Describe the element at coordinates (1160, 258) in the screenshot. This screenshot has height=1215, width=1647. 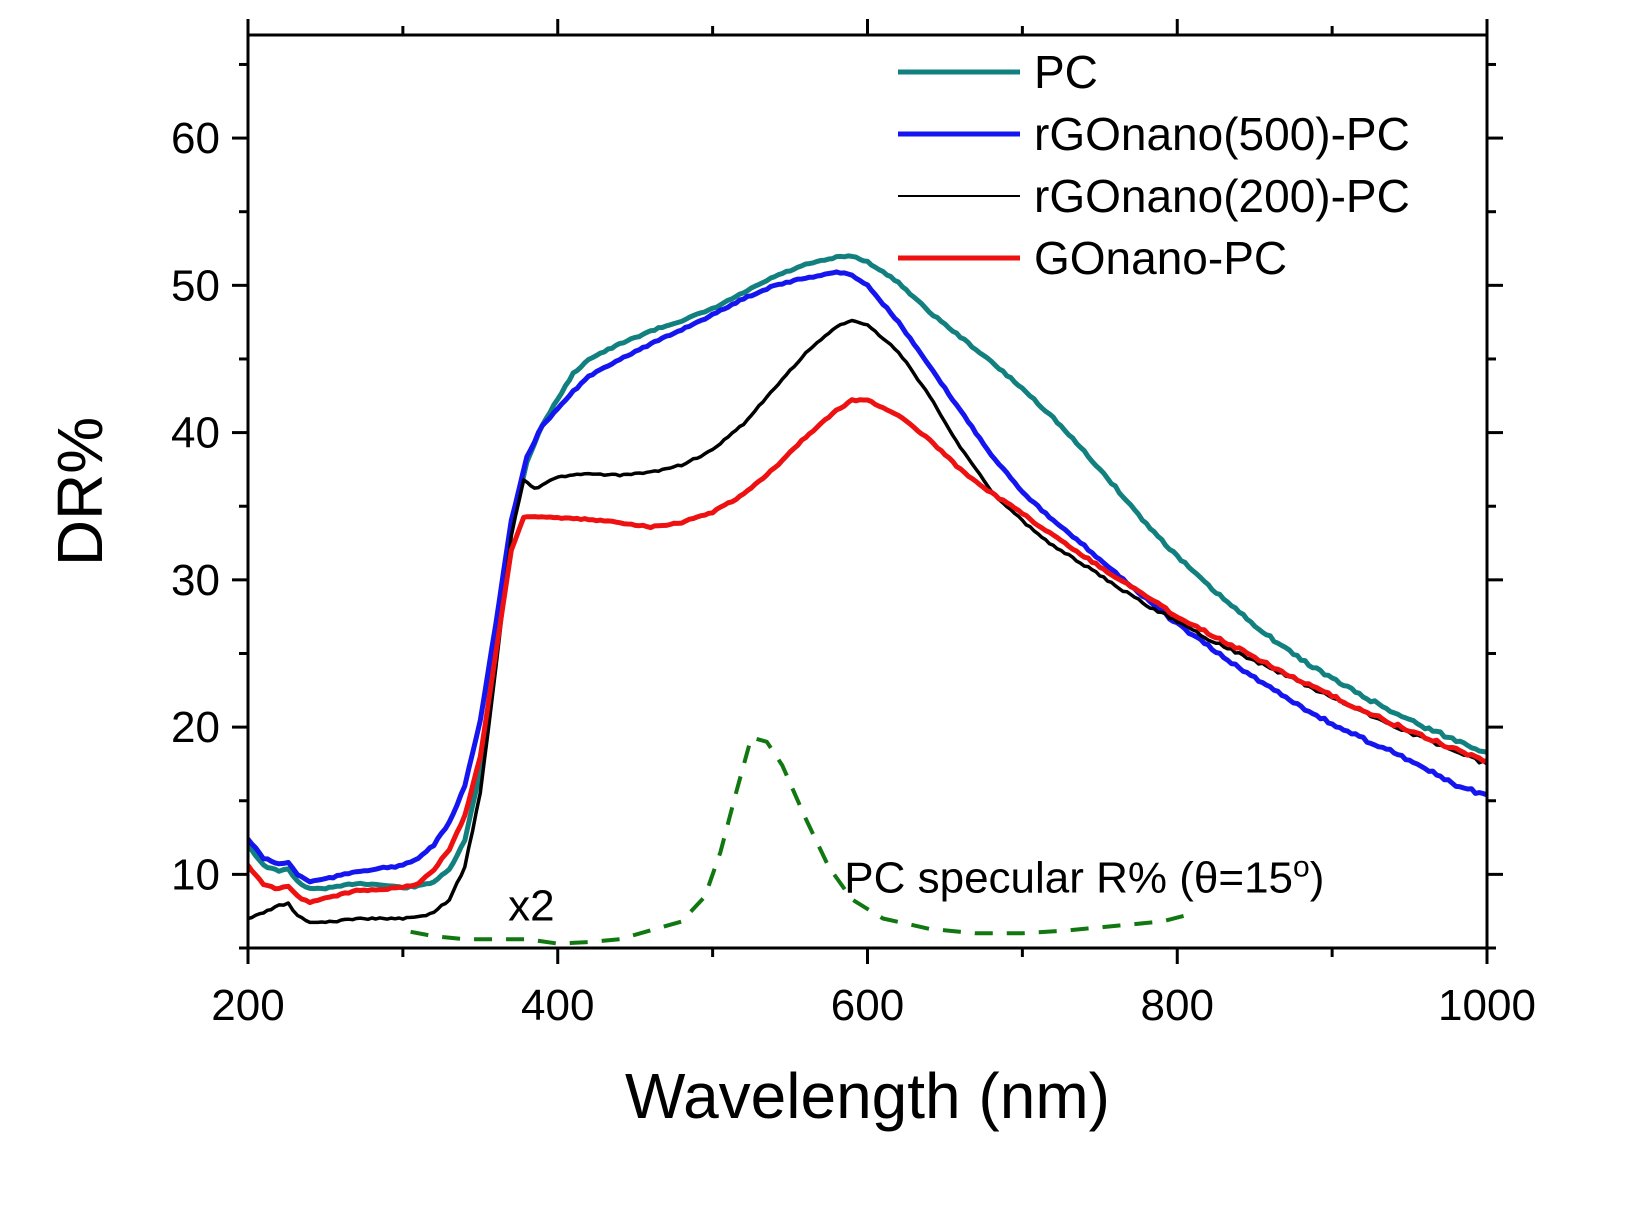
I see `legend-label-gonano-pc: GOnano-PC` at that location.